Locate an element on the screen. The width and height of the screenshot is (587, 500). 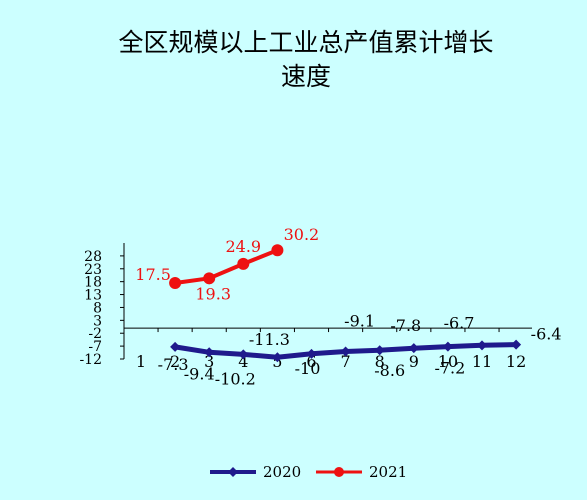
y-tick-label: 3 is located at coordinates (97, 321).